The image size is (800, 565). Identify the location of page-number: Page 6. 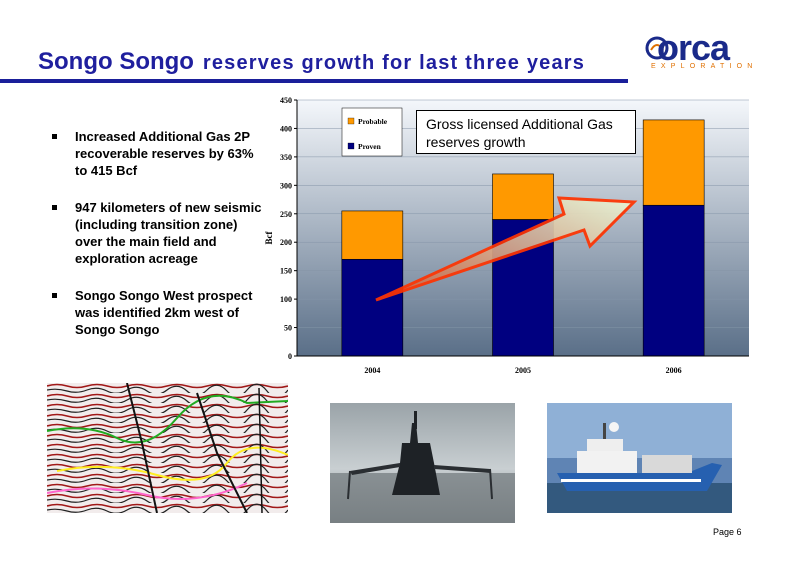
(727, 532).